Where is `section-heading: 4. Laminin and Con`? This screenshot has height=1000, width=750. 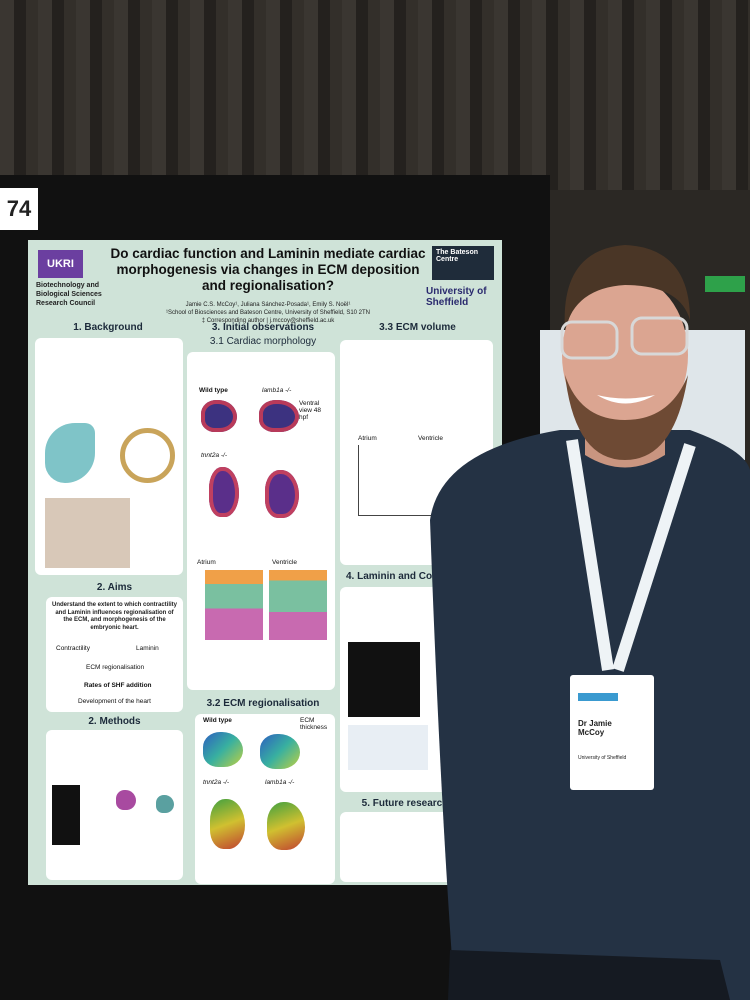
section-heading: 4. Laminin and Con is located at coordinates (392, 576).